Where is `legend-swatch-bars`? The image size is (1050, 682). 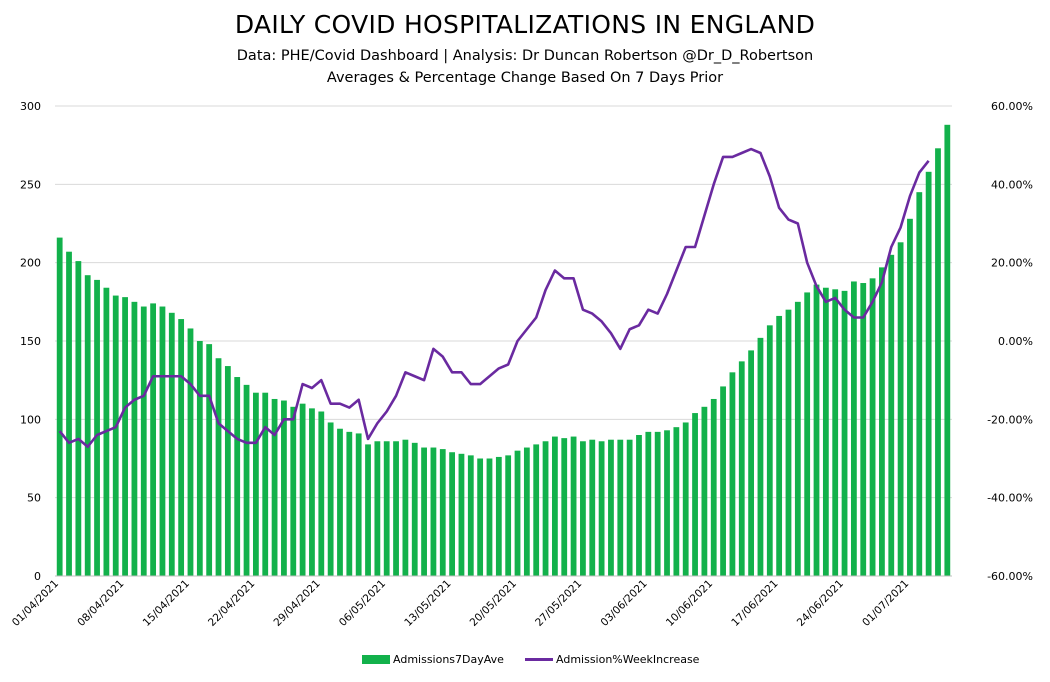
legend-swatch-bars is located at coordinates (376, 659).